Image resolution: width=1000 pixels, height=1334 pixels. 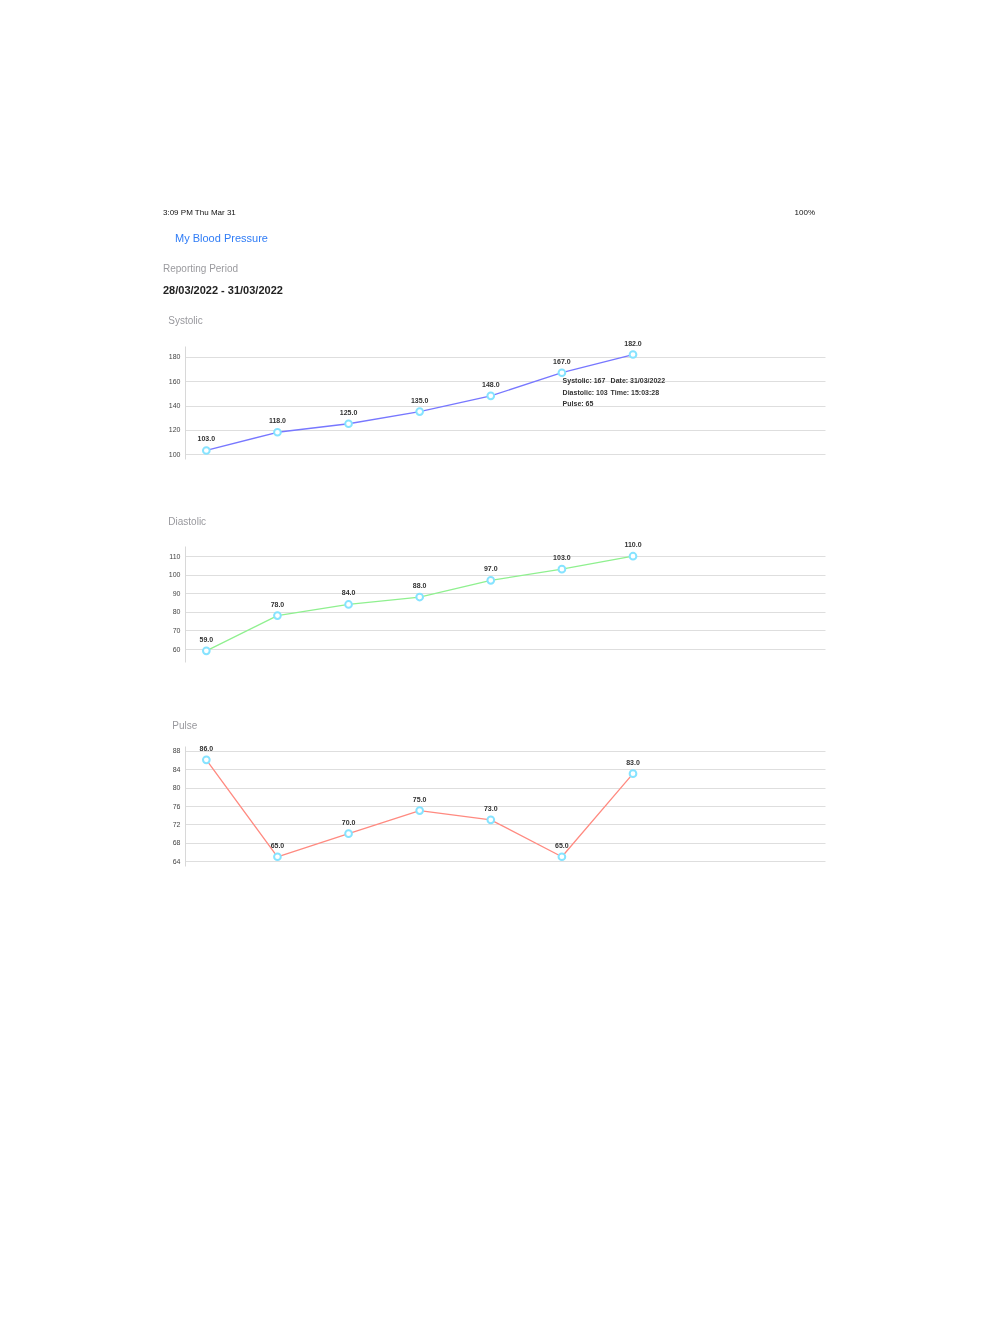 What do you see at coordinates (223, 290) in the screenshot?
I see `text: 28/03/2022 - 31/03/2022` at bounding box center [223, 290].